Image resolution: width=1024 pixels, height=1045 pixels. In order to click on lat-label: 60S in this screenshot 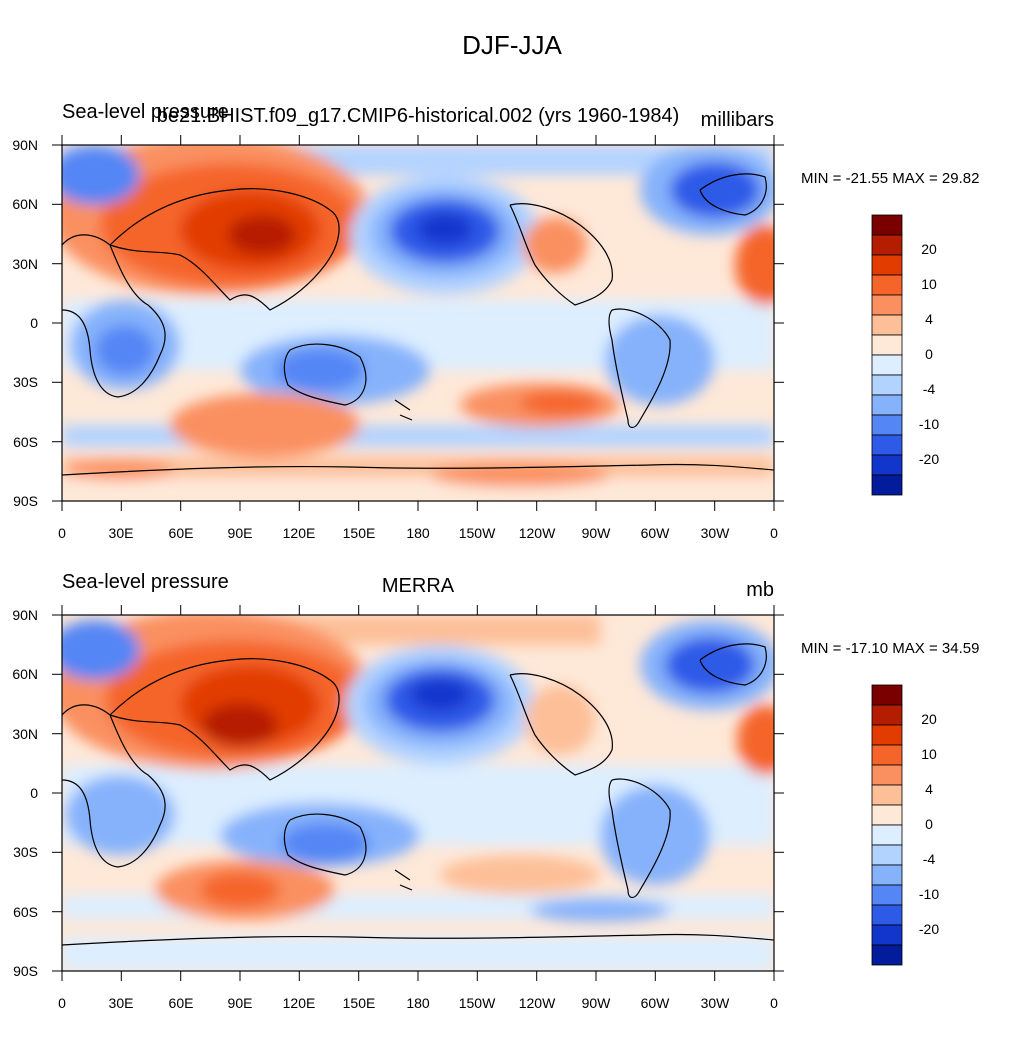, I will do `click(25, 442)`.